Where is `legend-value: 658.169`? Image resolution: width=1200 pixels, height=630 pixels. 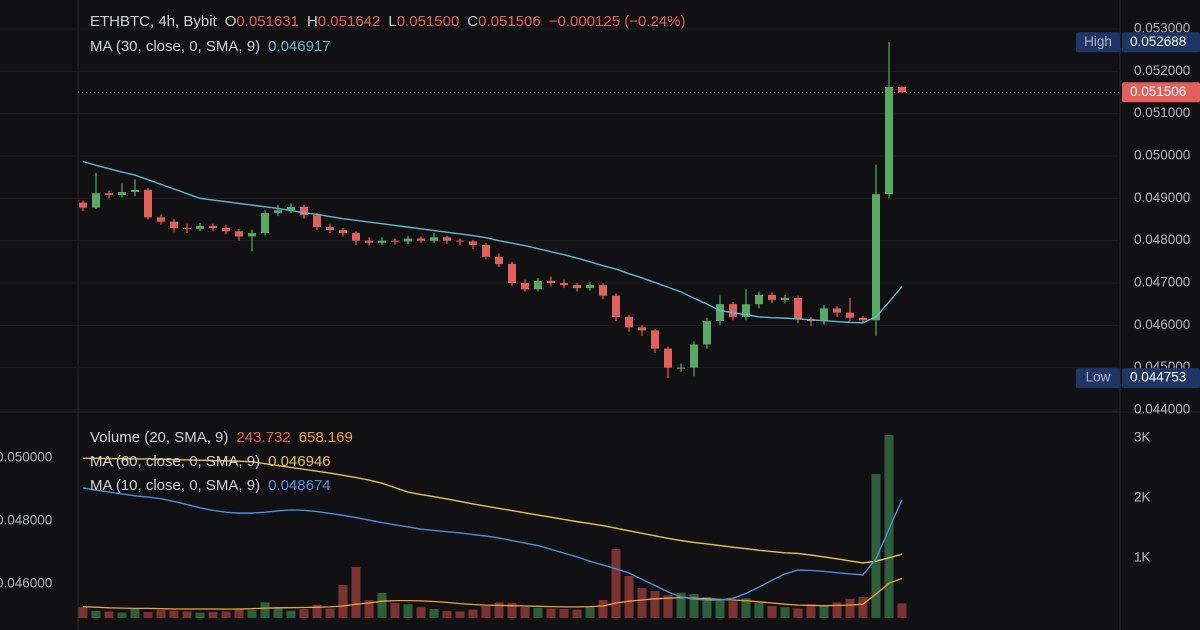
legend-value: 658.169 is located at coordinates (326, 437).